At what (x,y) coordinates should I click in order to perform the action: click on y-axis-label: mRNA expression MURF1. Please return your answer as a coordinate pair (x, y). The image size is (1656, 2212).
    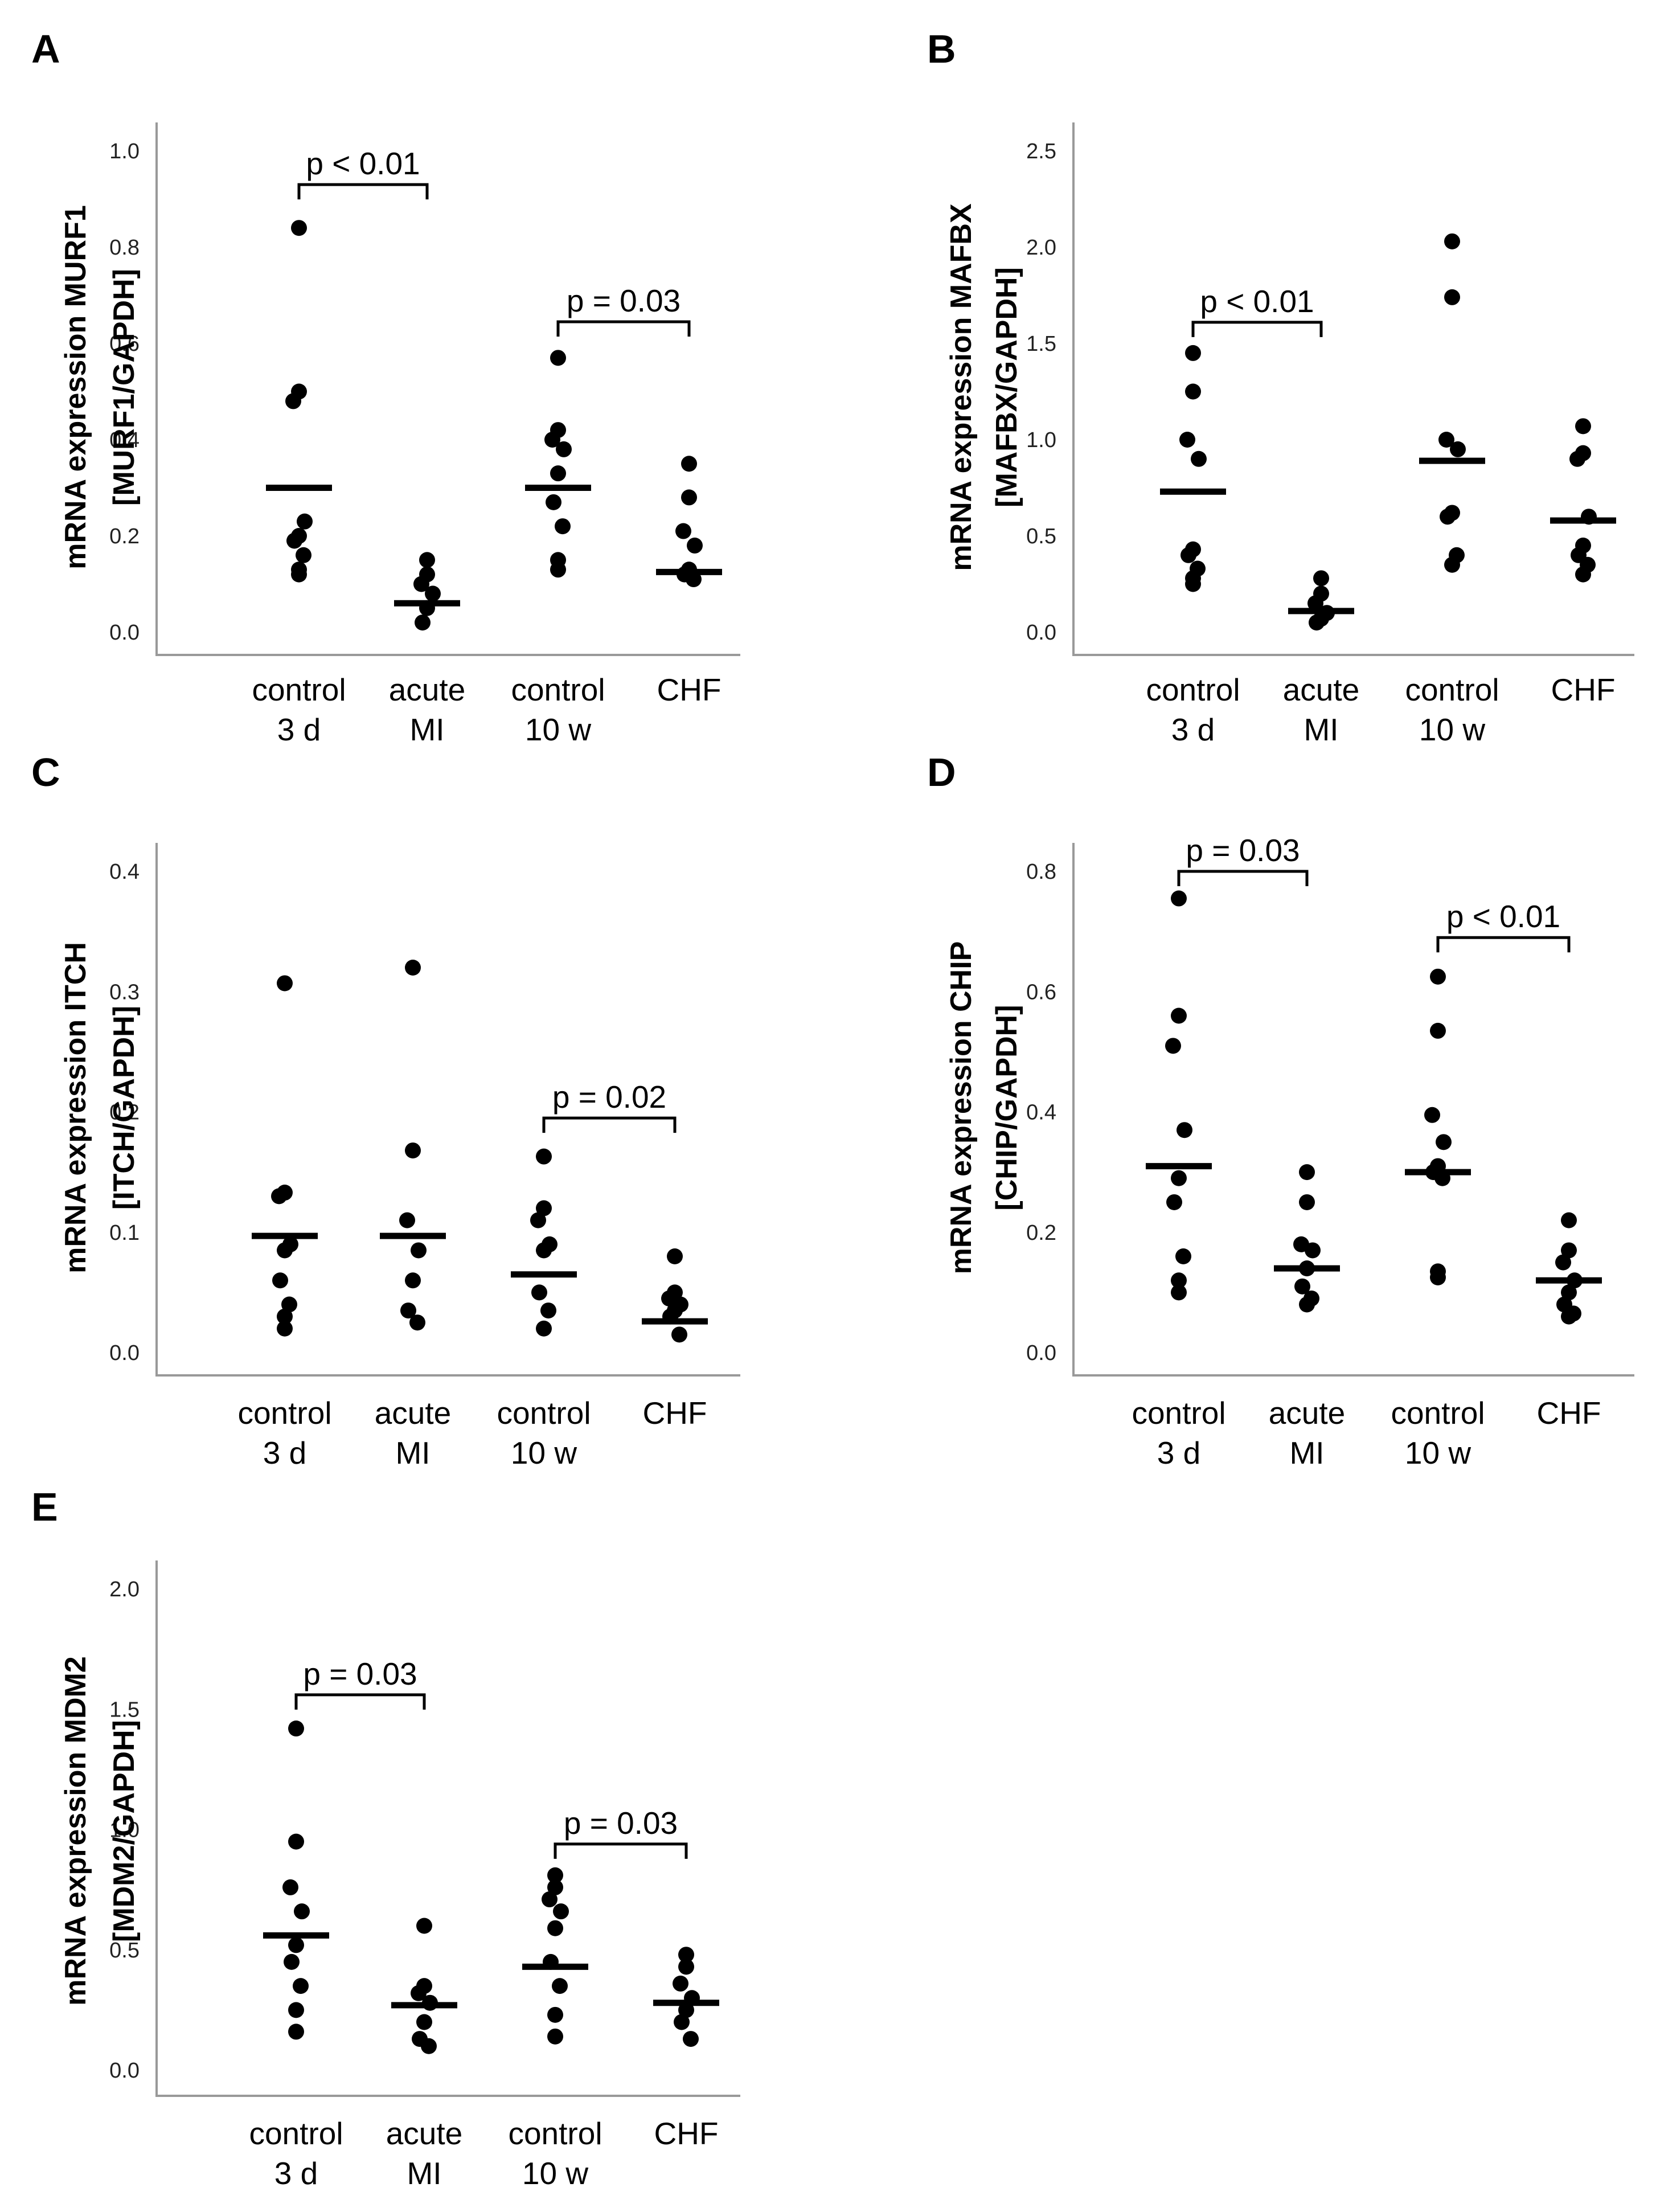
    Looking at the image, I should click on (75, 387).